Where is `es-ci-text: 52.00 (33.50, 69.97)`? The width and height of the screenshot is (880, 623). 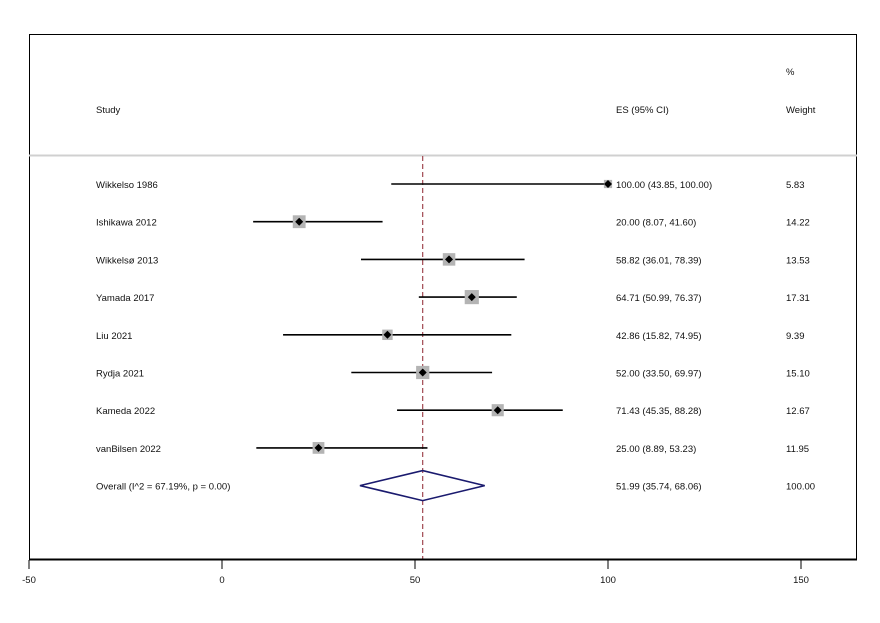
es-ci-text: 52.00 (33.50, 69.97) is located at coordinates (659, 374).